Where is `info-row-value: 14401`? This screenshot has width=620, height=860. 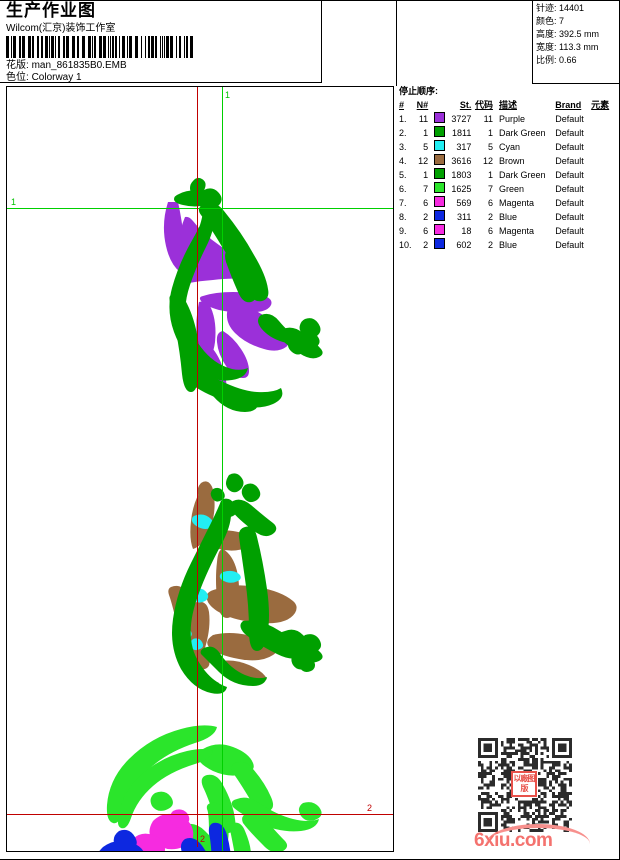
info-row-value: 14401 is located at coordinates (572, 8).